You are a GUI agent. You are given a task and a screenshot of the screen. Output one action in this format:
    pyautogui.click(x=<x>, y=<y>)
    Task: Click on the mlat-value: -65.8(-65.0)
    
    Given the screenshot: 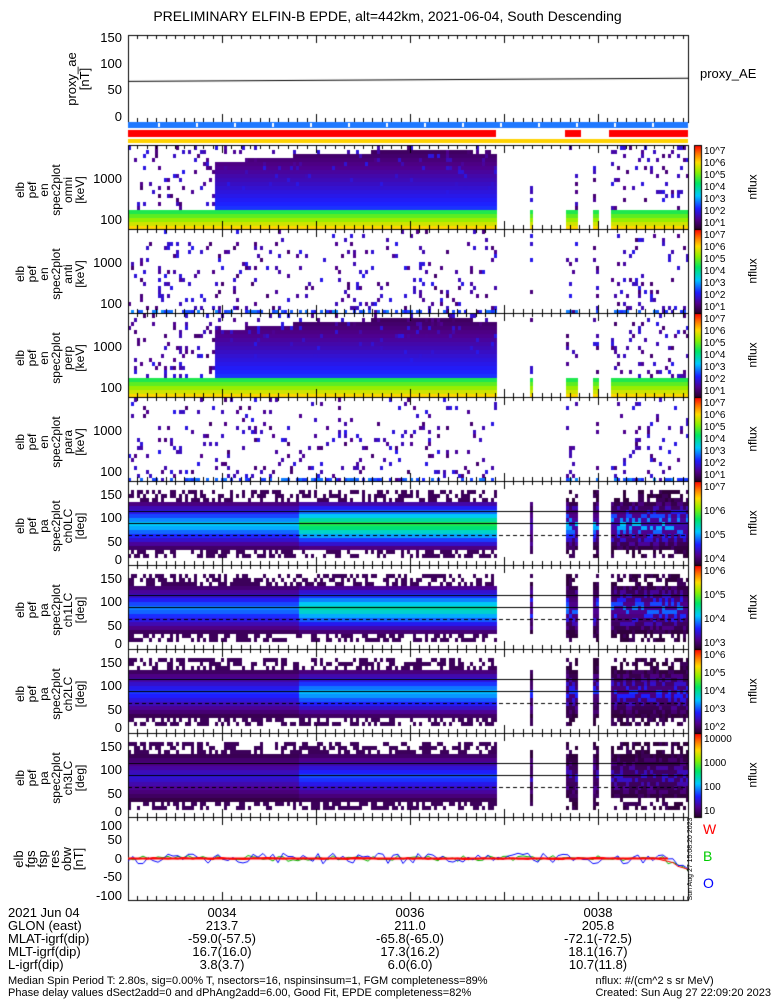 What is the action you would take?
    pyautogui.click(x=410, y=938)
    